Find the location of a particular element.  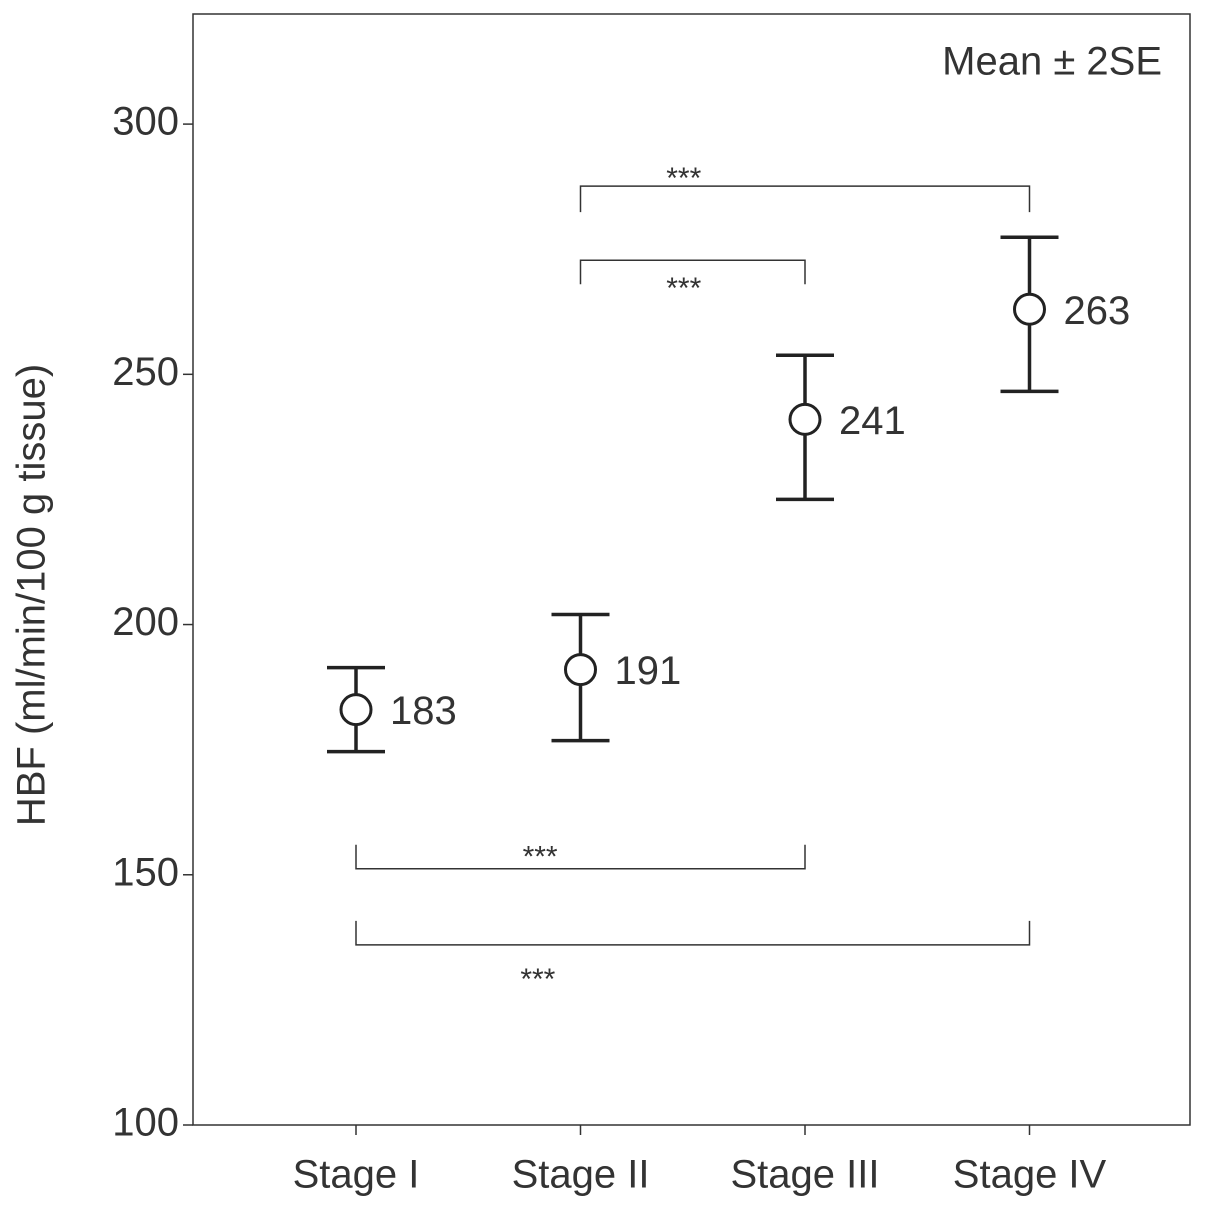

y-tick-label: 250 is located at coordinates (145, 372).